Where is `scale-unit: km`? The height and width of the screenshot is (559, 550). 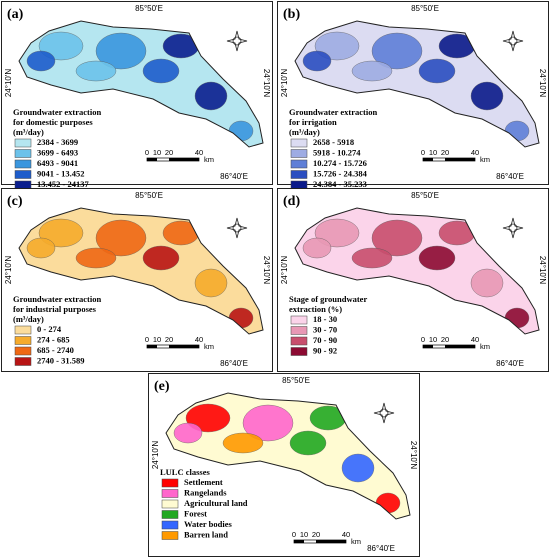
scale-unit: km is located at coordinates (209, 159).